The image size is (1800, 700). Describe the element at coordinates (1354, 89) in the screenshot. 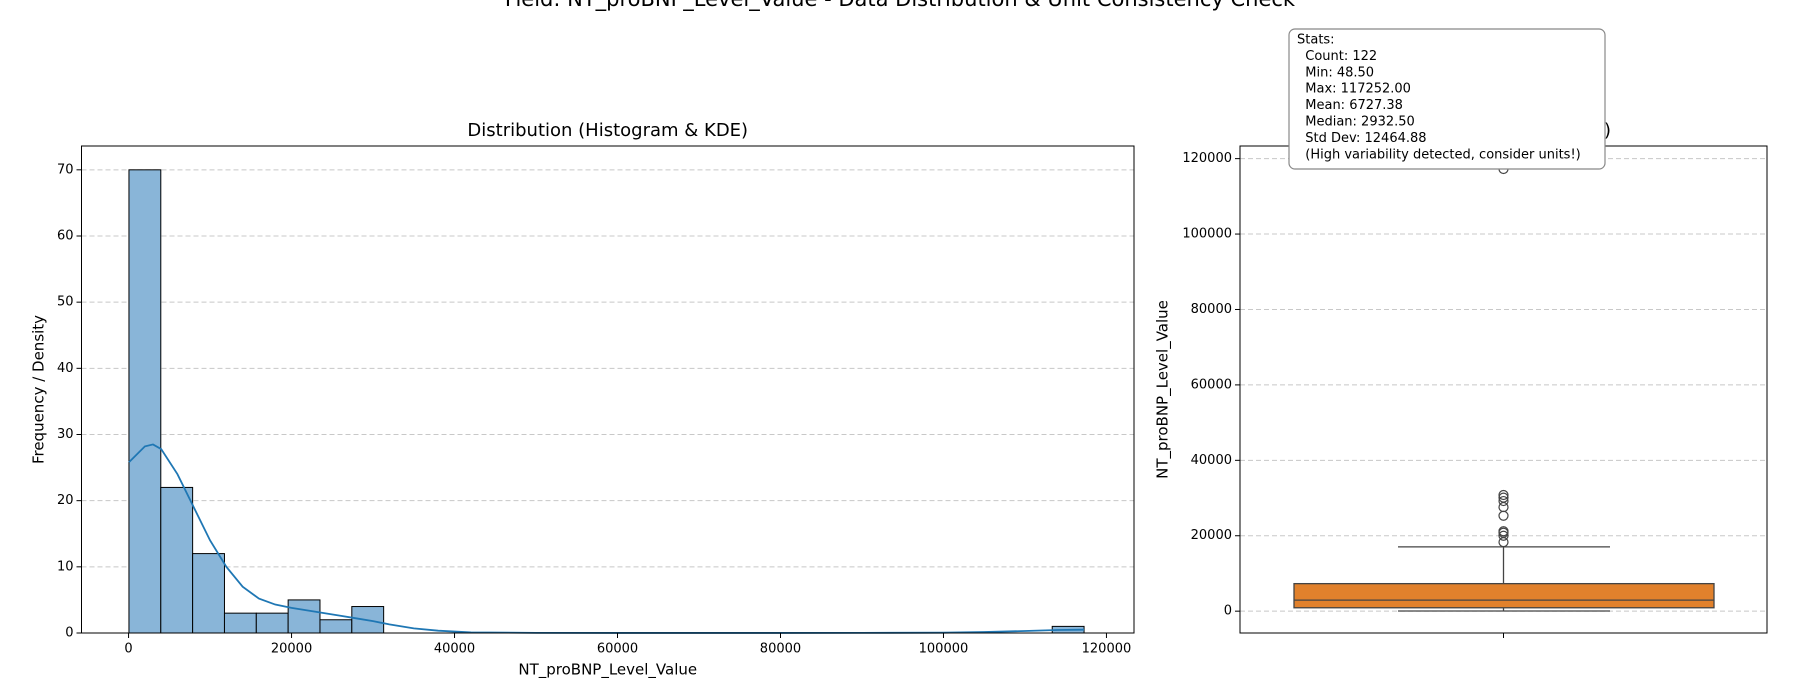

I see `stats-line: Max: 117252.00` at that location.